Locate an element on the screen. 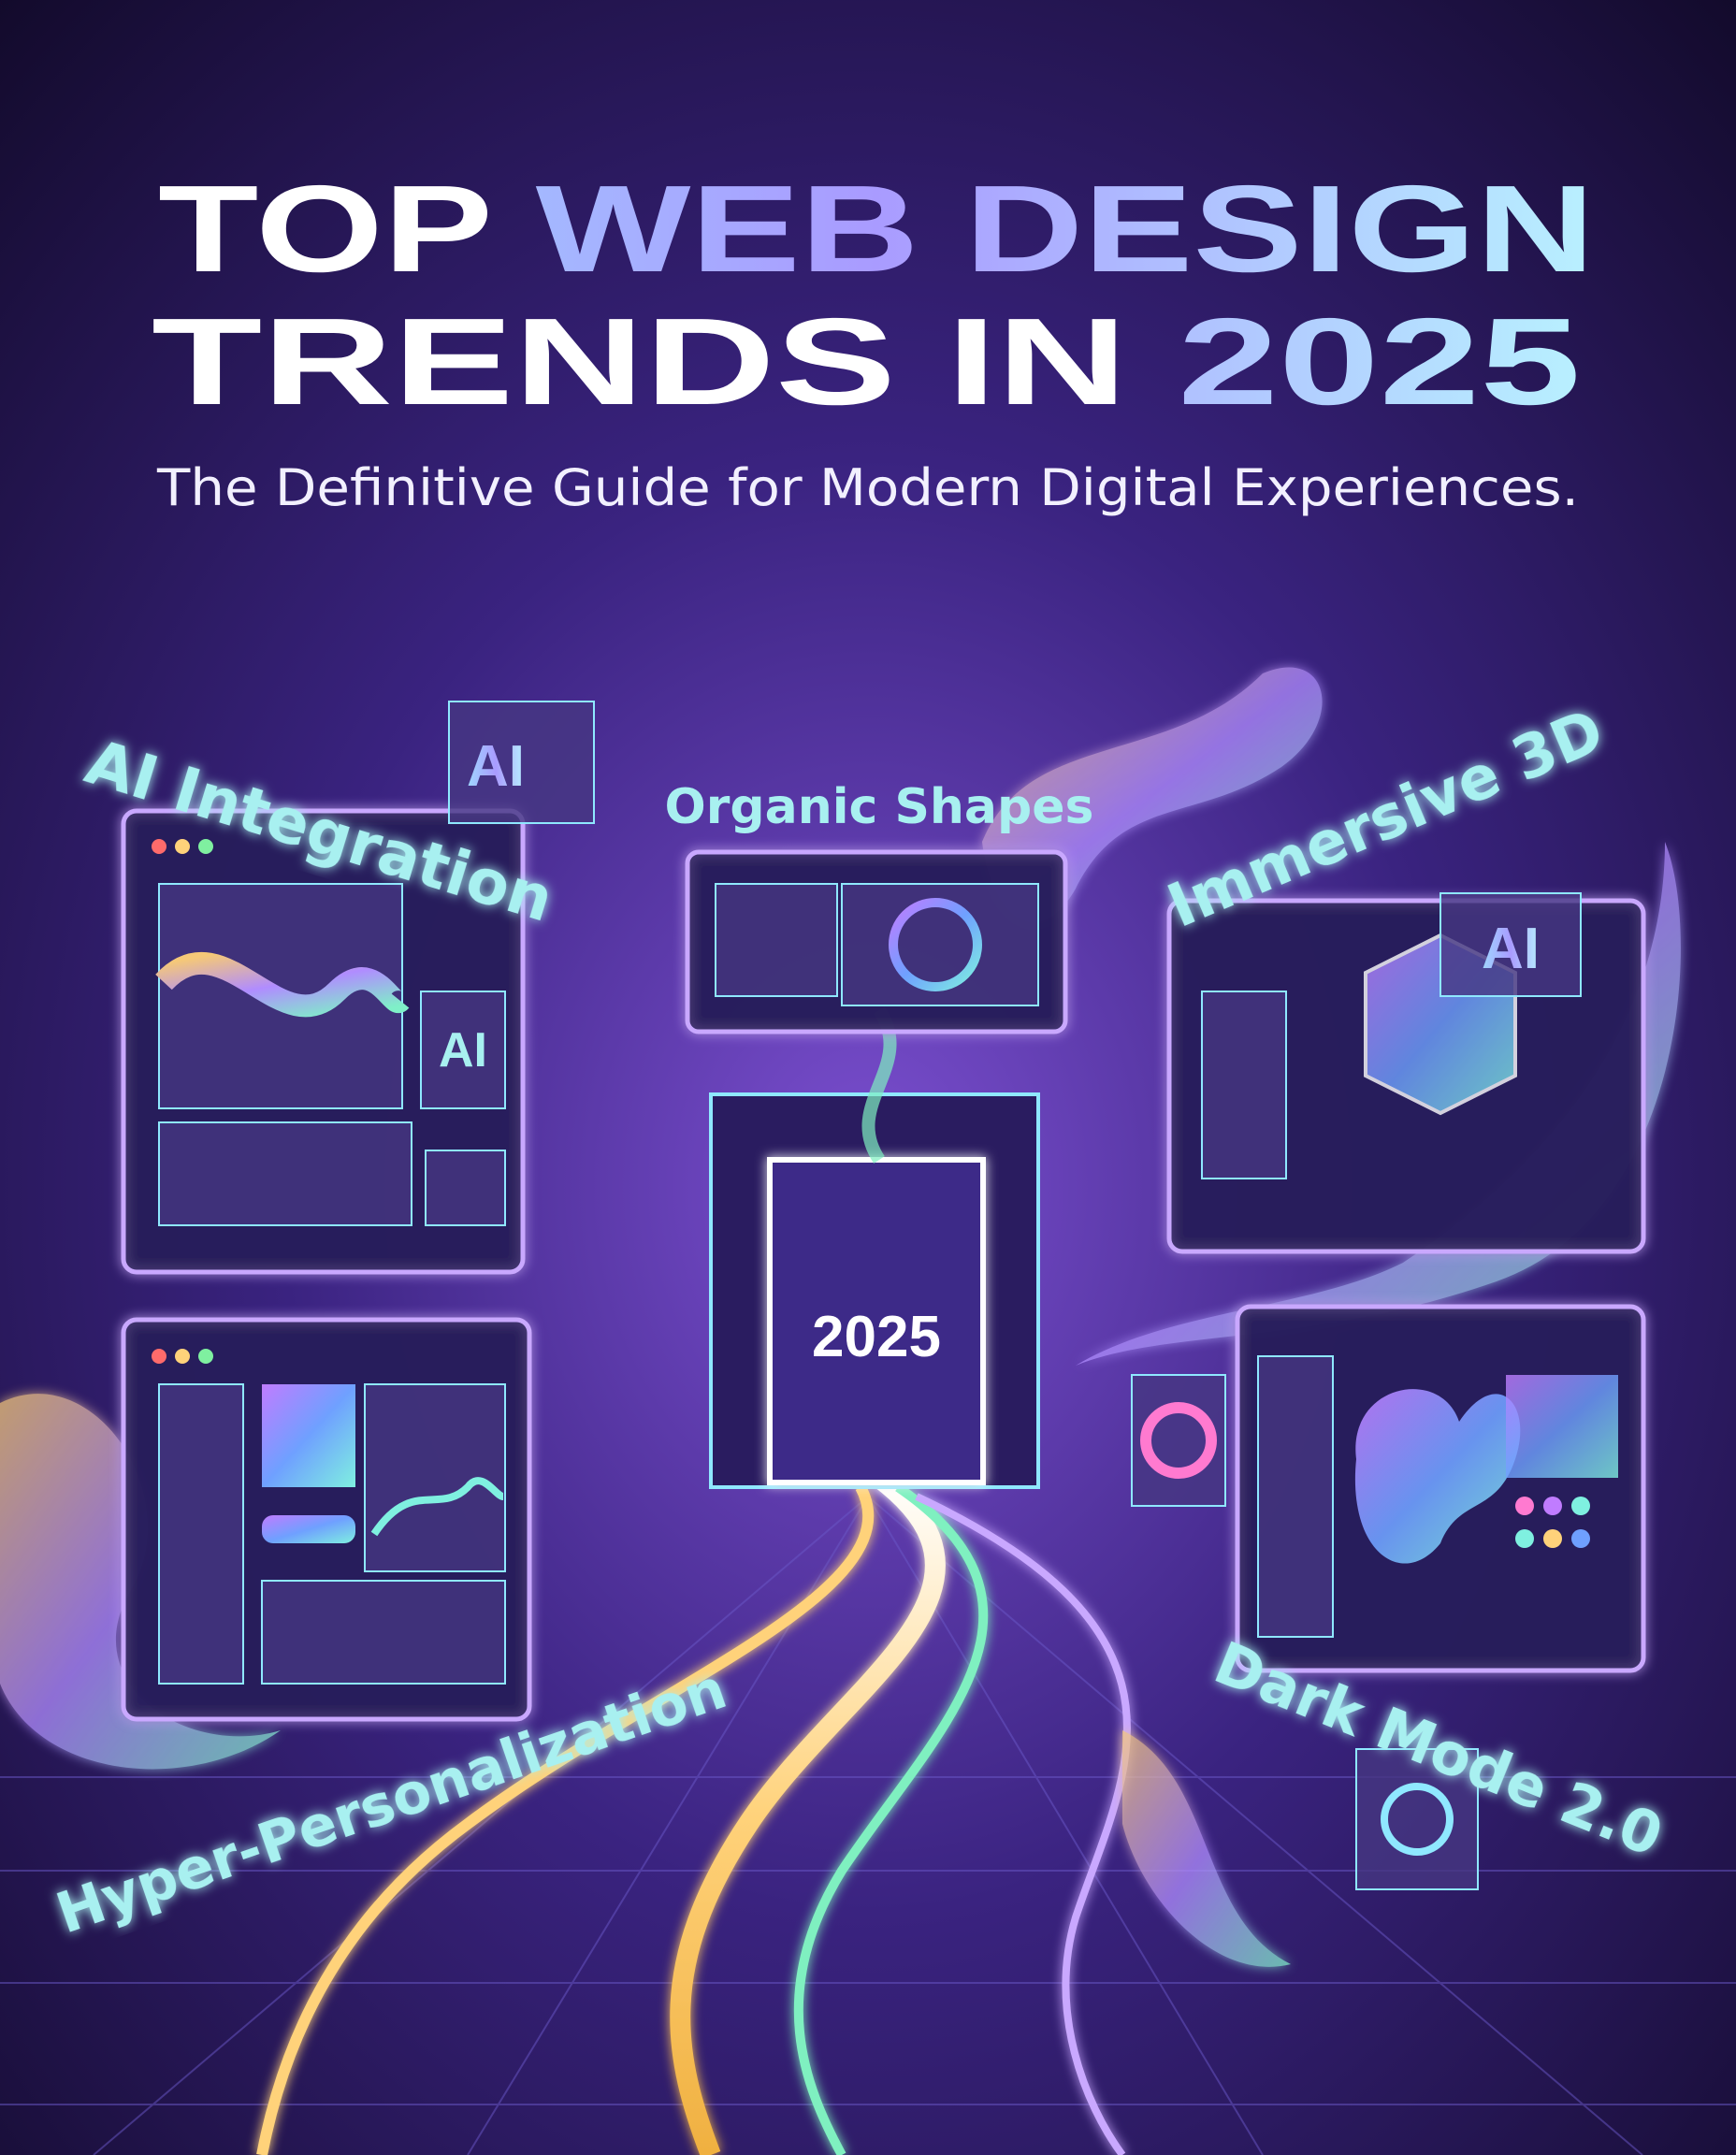 The image size is (1736, 2155). title-line-1: TOP WEB DESIGN is located at coordinates (876, 229).